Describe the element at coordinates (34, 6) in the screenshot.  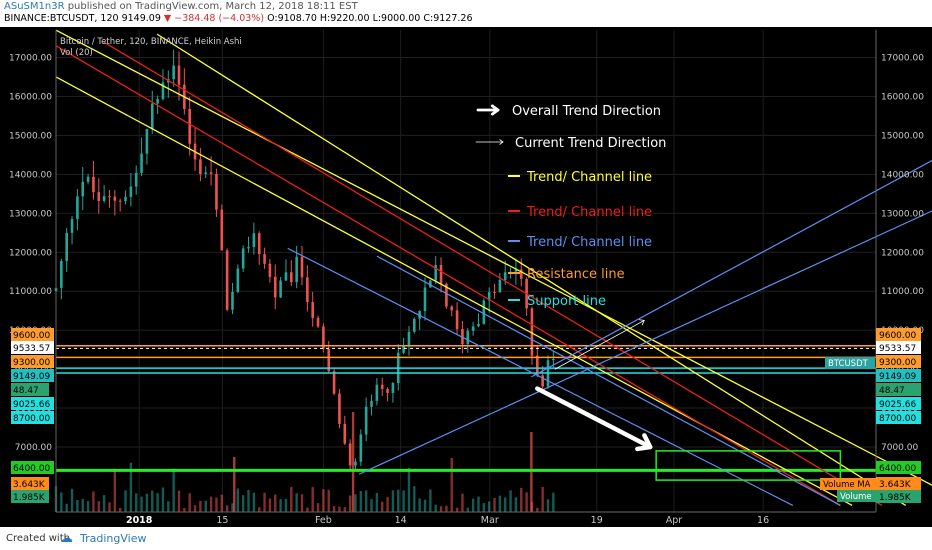
I see `author-link: ASuSM1n3R` at that location.